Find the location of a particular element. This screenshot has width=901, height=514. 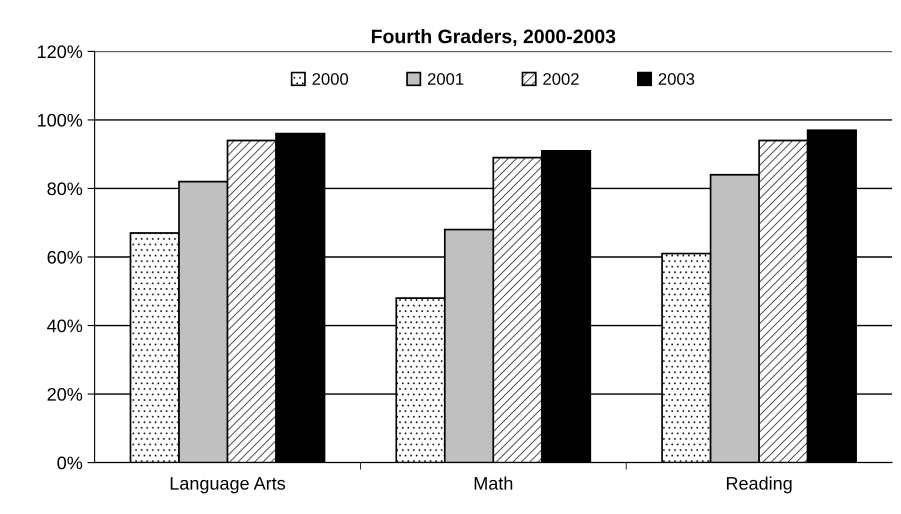

x-tick-label: Reading is located at coordinates (759, 485).